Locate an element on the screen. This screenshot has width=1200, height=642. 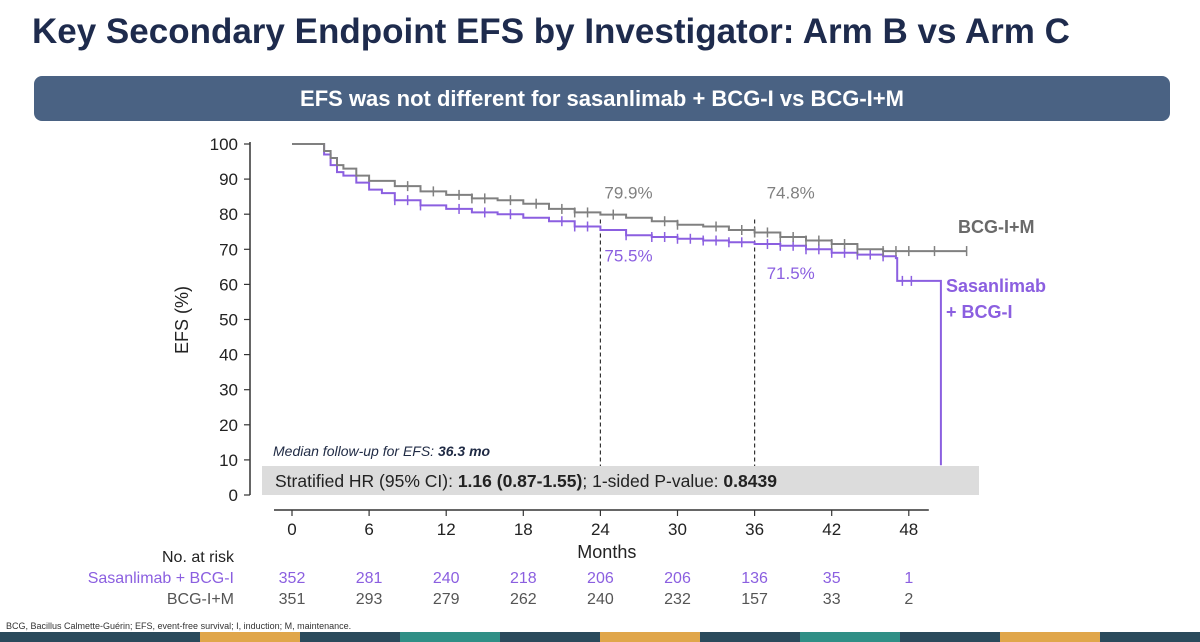
x-tick-label: 18 is located at coordinates (523, 529).